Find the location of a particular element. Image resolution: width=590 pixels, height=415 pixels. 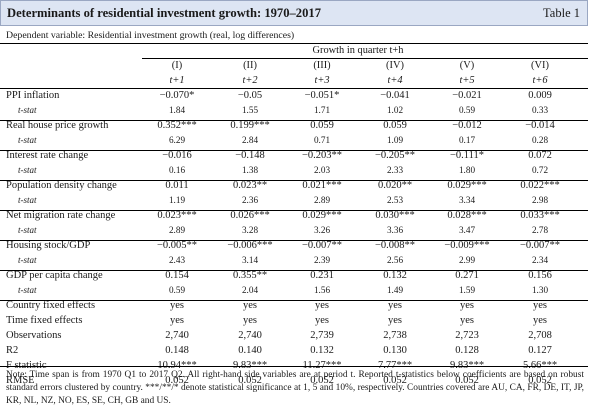

tstat-cell: 0.71 is located at coordinates (322, 140).